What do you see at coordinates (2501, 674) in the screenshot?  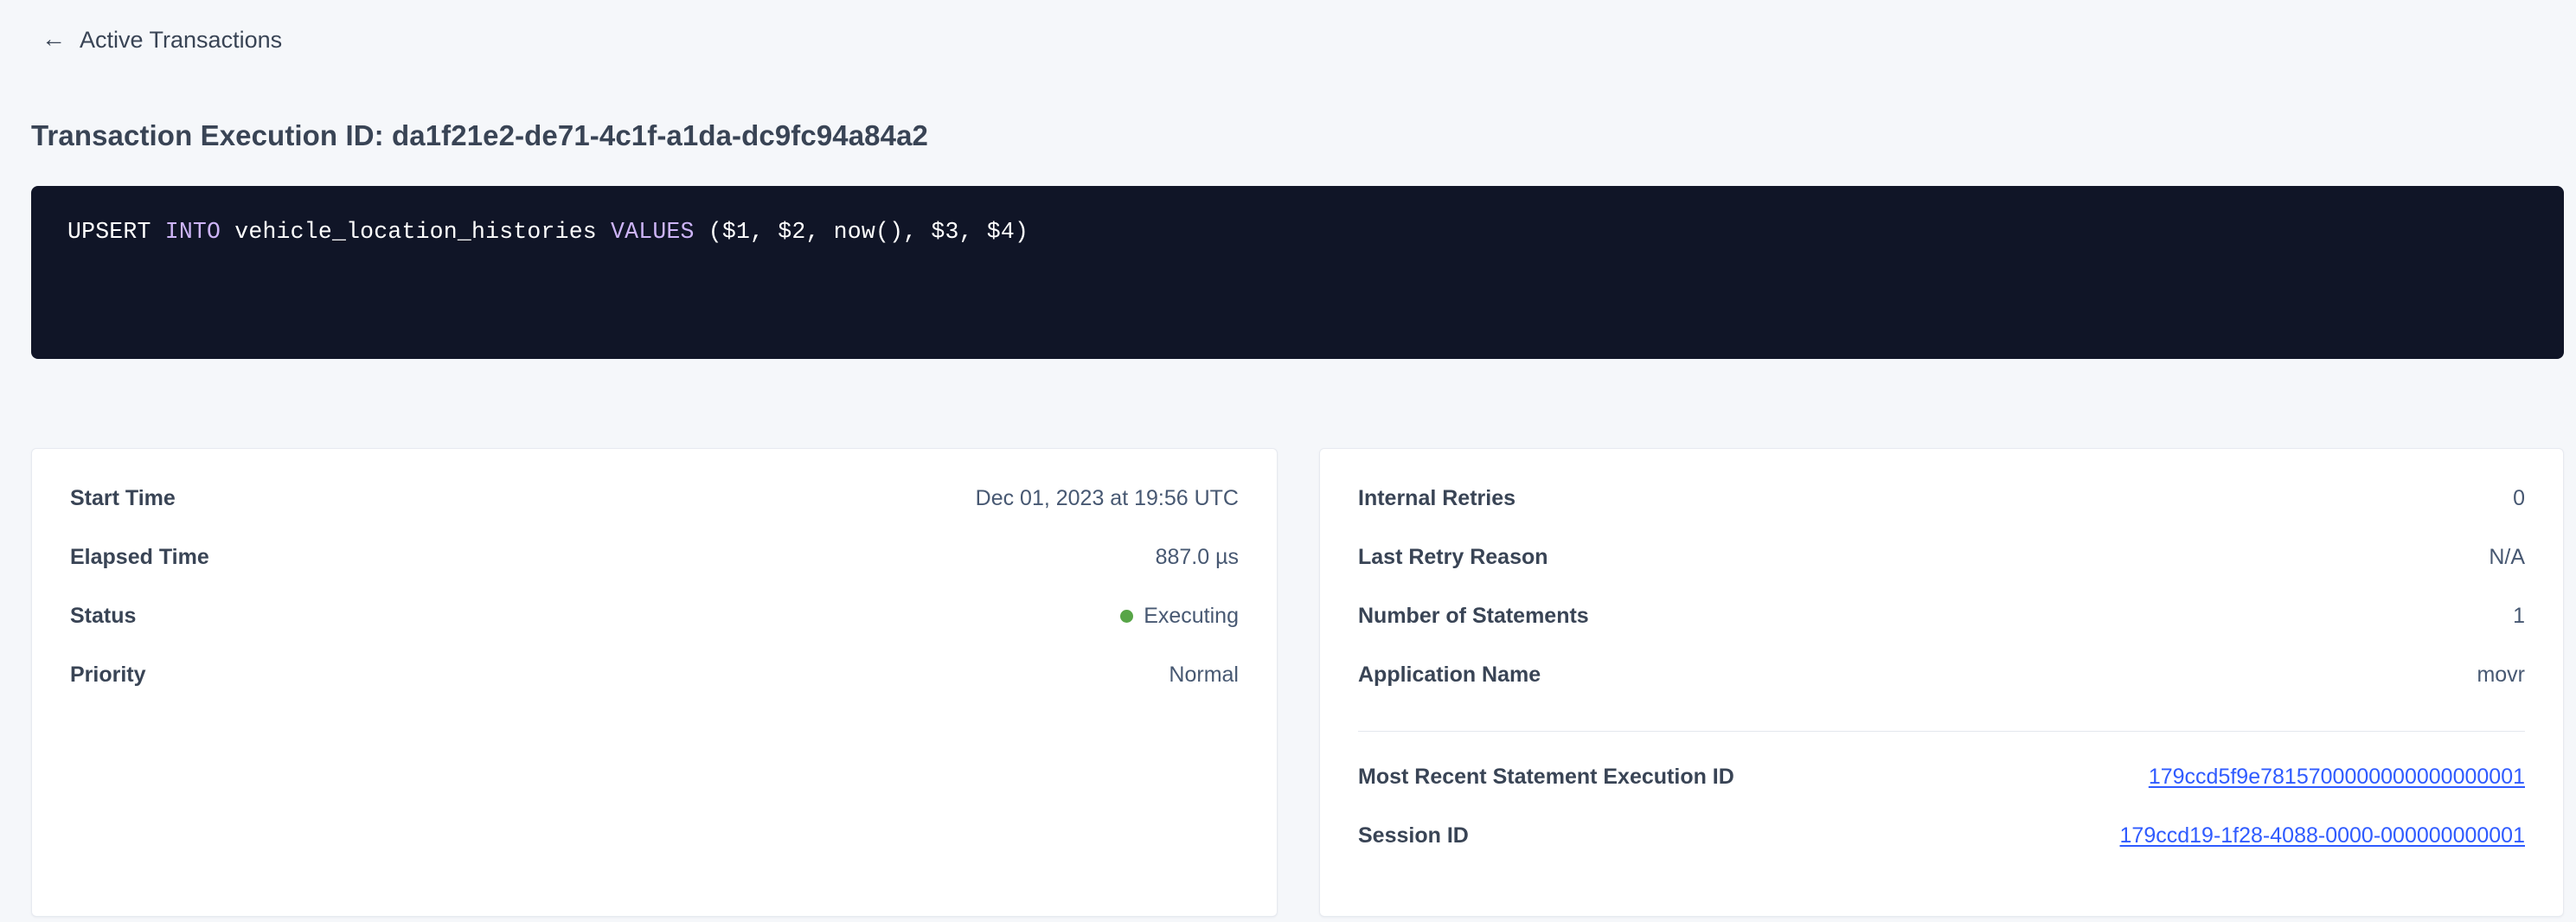 I see `row-value: movr` at bounding box center [2501, 674].